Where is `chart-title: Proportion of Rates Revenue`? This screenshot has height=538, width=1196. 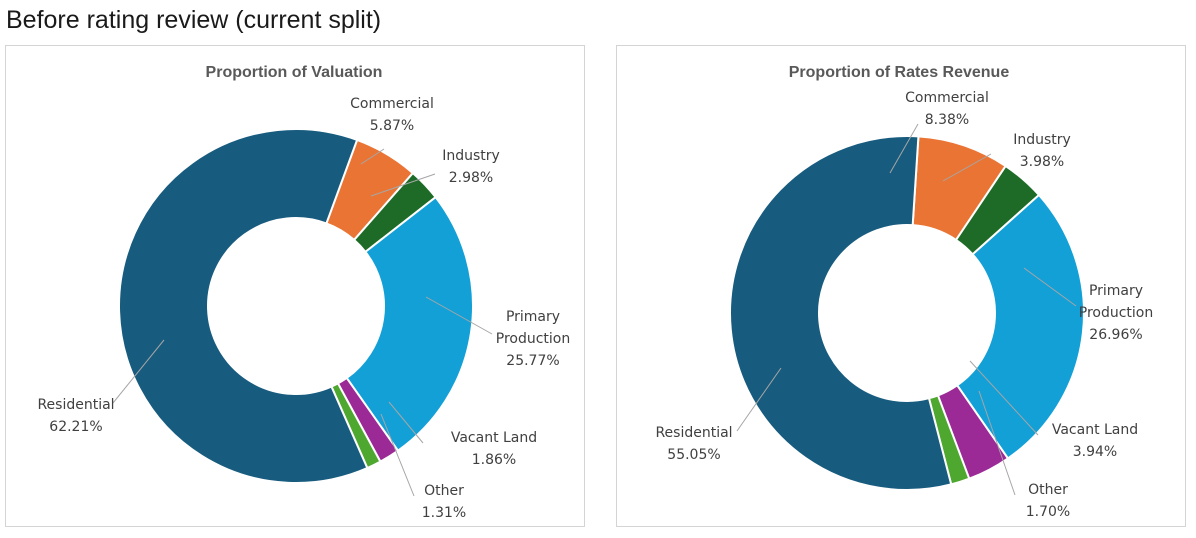
chart-title: Proportion of Rates Revenue is located at coordinates (899, 72).